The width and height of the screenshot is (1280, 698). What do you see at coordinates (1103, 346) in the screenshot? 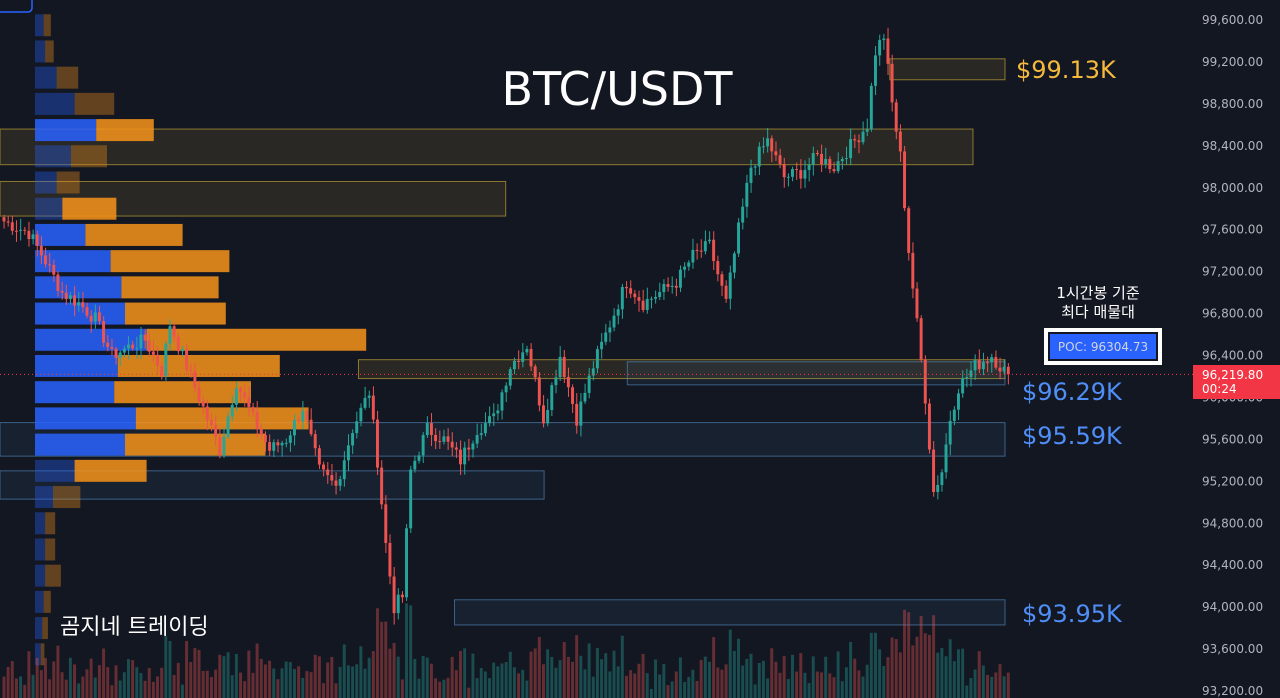
I see `poc-marker: POC: 96304.73` at bounding box center [1103, 346].